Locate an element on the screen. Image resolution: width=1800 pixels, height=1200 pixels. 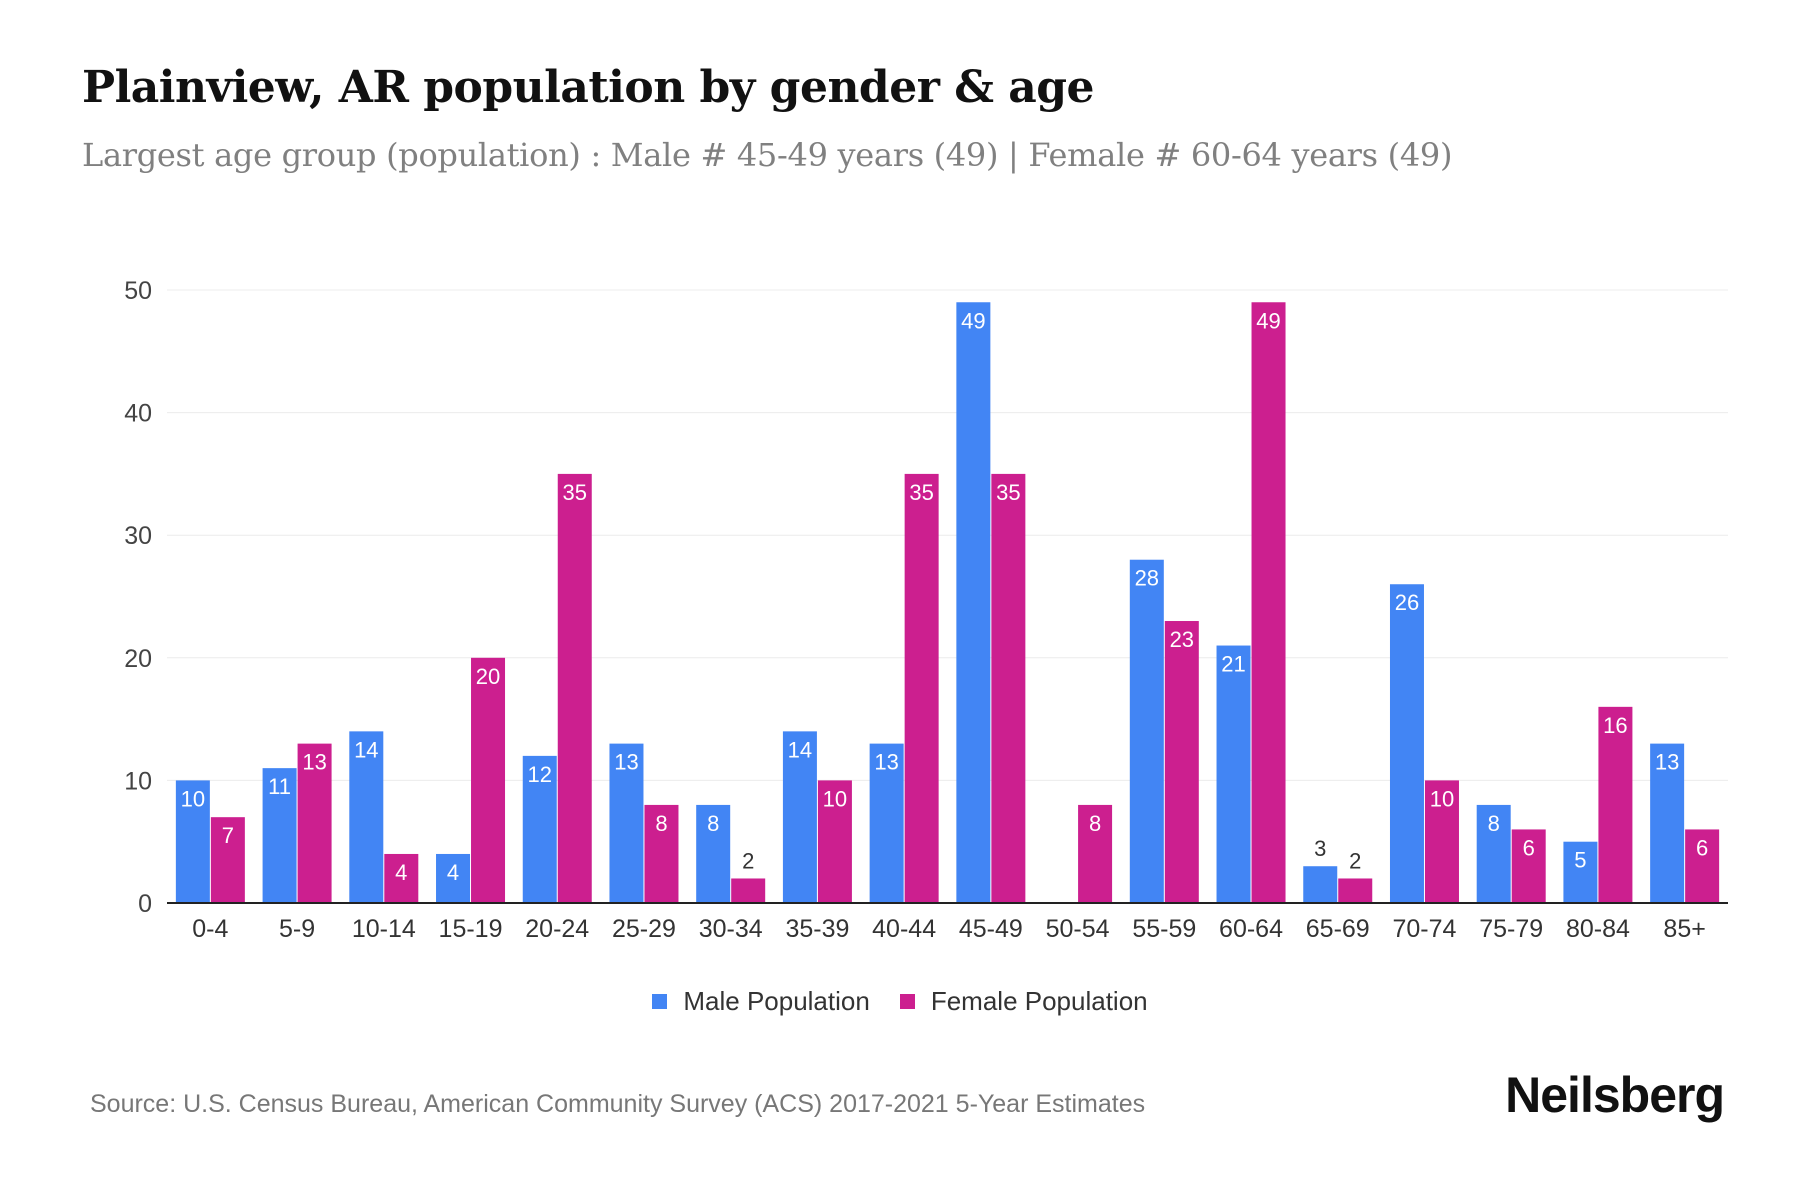
x-tick-label: 85+ is located at coordinates (1684, 929).